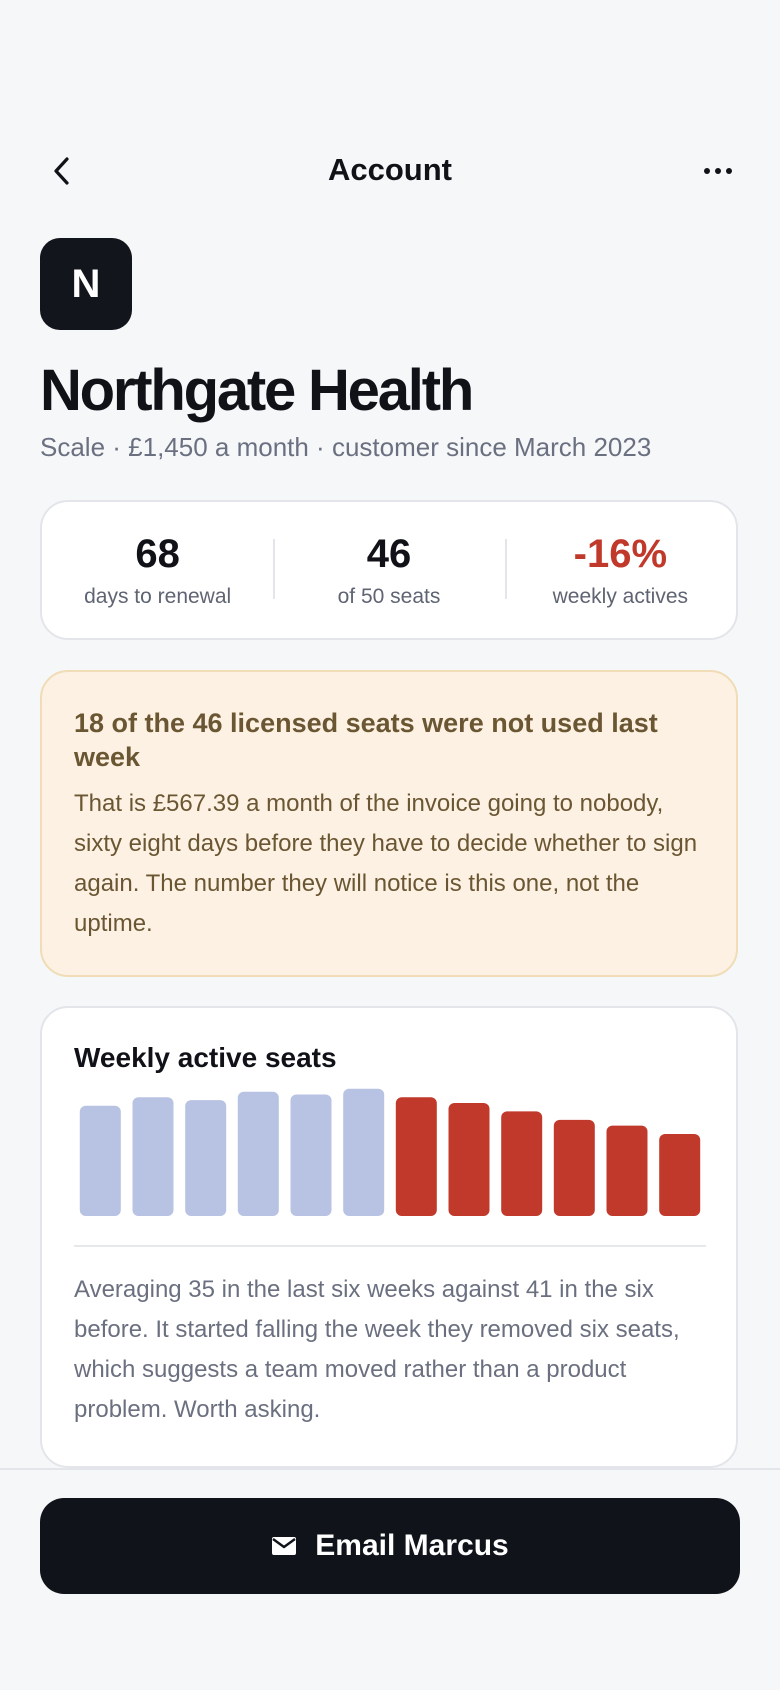 The image size is (780, 1690). I want to click on top-nav-bar: Account, so click(390, 171).